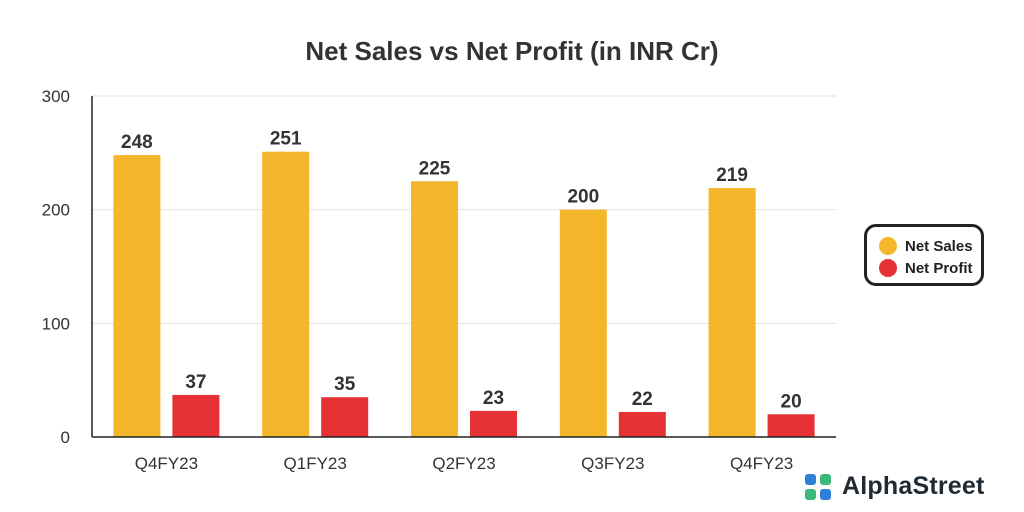 The width and height of the screenshot is (1024, 512). Describe the element at coordinates (65, 437) in the screenshot. I see `y-tick-label: 0` at that location.